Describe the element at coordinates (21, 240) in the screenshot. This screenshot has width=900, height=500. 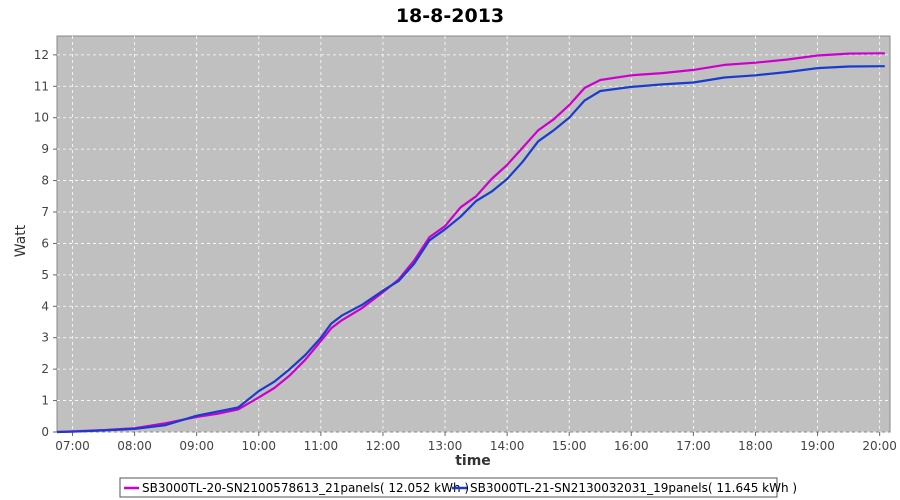
I see `y-axis-label: Watt` at that location.